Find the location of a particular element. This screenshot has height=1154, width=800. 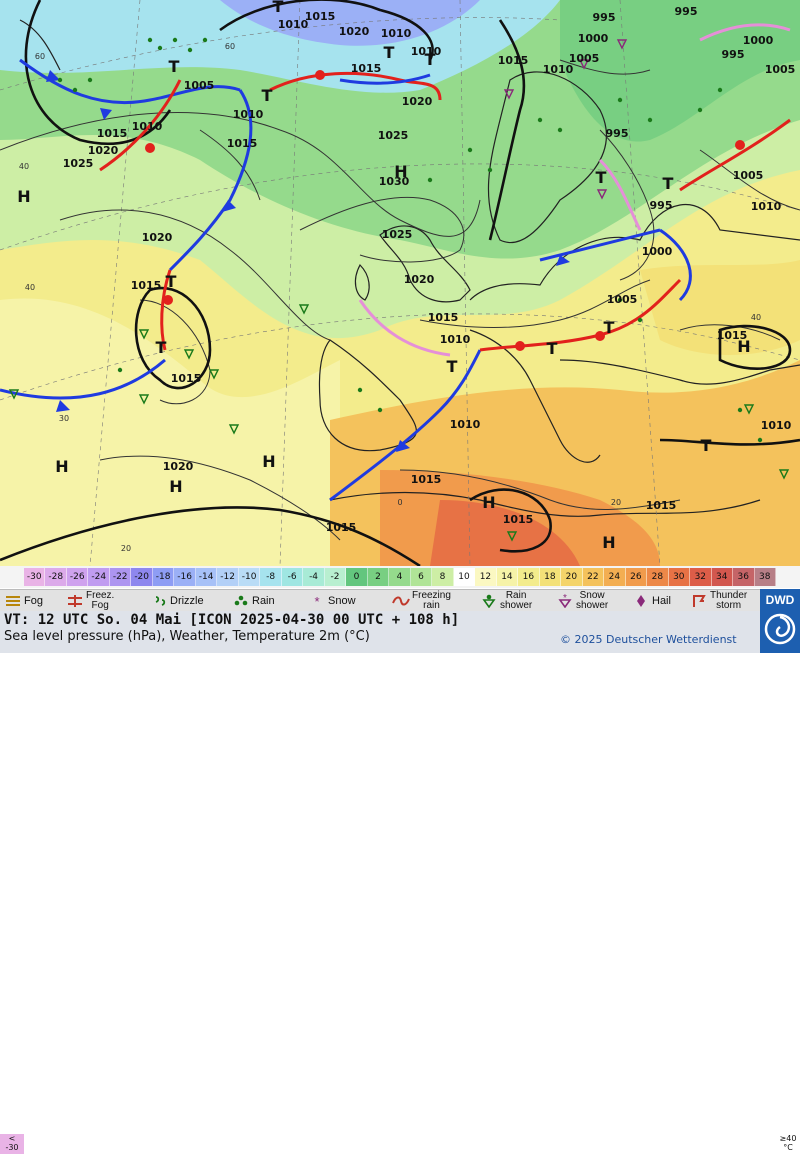

fog-icon is located at coordinates (13, 601).